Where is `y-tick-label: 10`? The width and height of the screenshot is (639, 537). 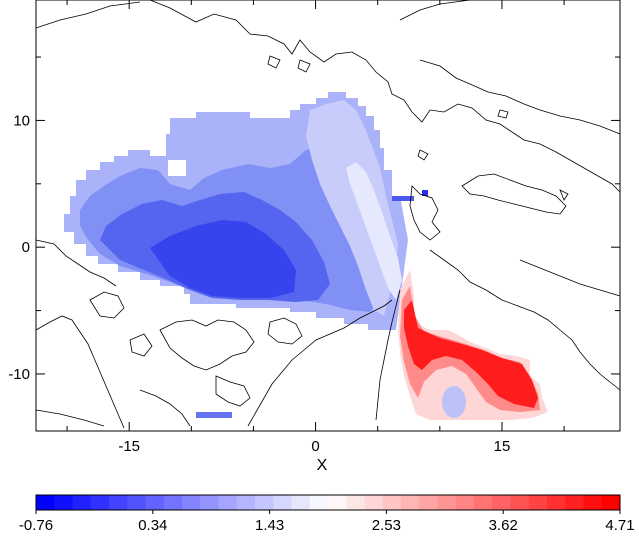
y-tick-label: 10 is located at coordinates (21, 120).